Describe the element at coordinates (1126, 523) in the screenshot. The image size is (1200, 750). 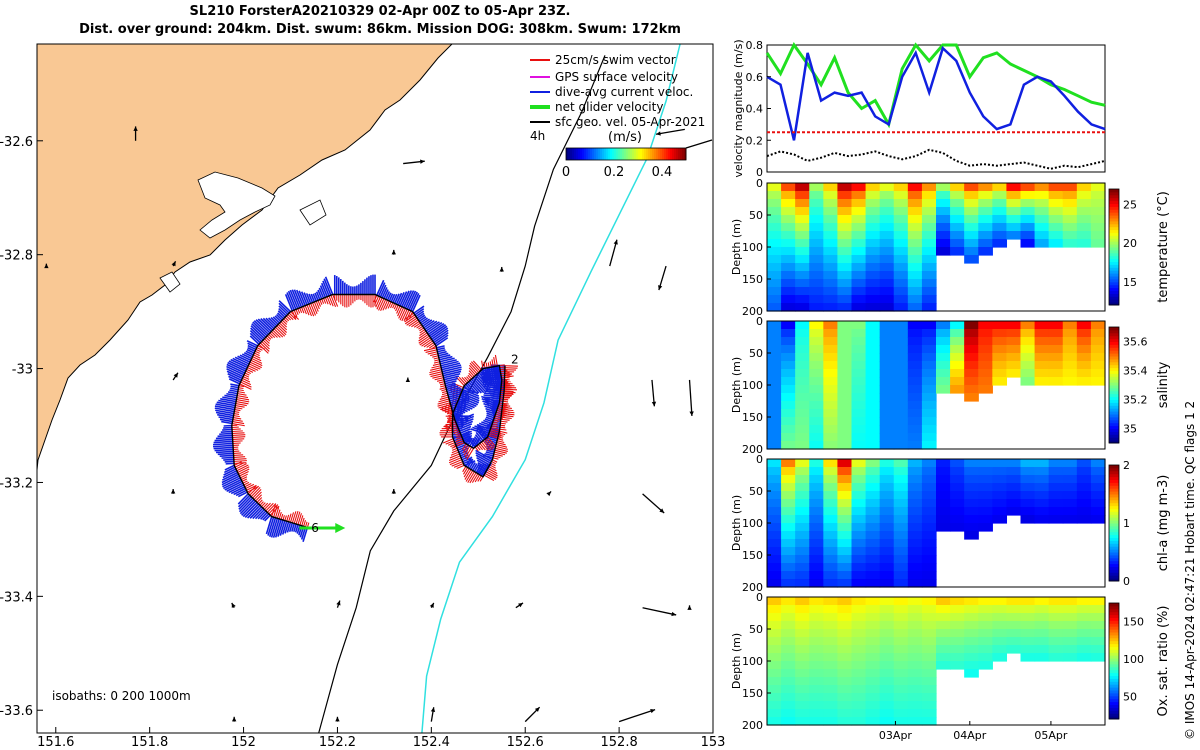
I see `section-colorbar-tick-label: 1` at that location.